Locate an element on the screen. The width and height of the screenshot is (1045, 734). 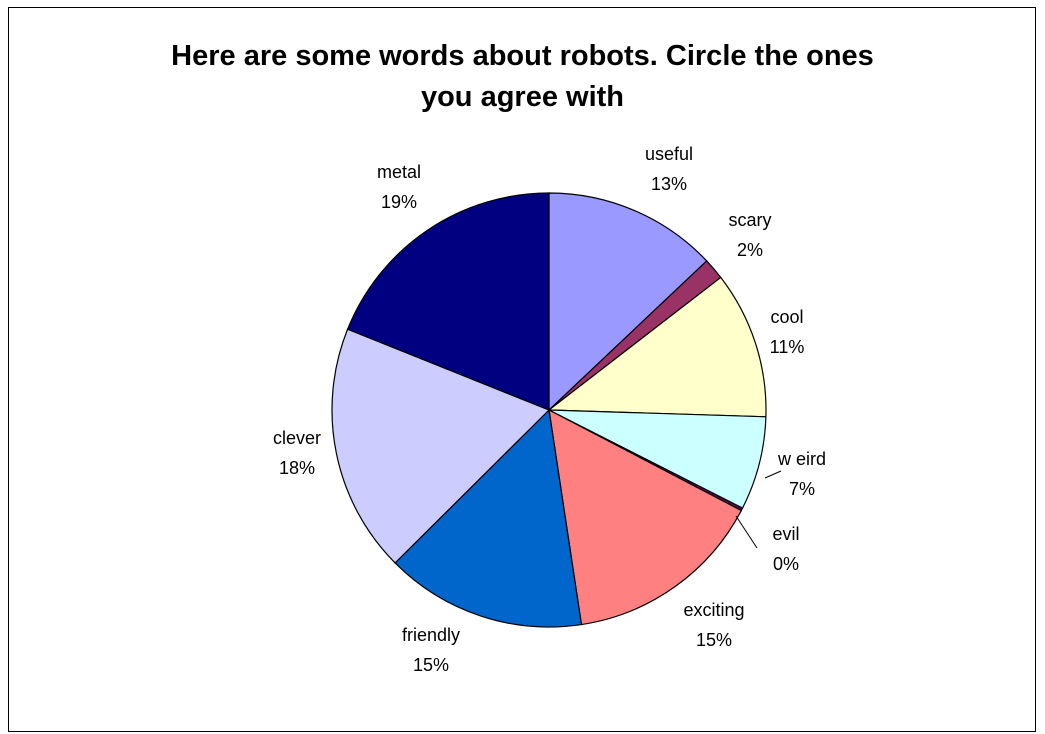
slice-label-useful: useful is located at coordinates (669, 154).